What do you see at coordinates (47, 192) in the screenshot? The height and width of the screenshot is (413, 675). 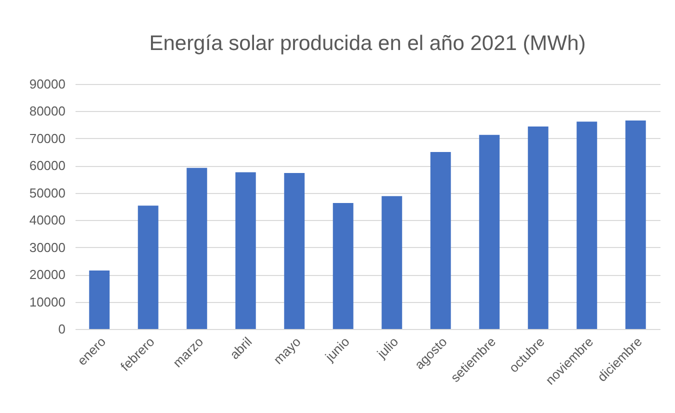 I see `y-tick-label: 50000` at bounding box center [47, 192].